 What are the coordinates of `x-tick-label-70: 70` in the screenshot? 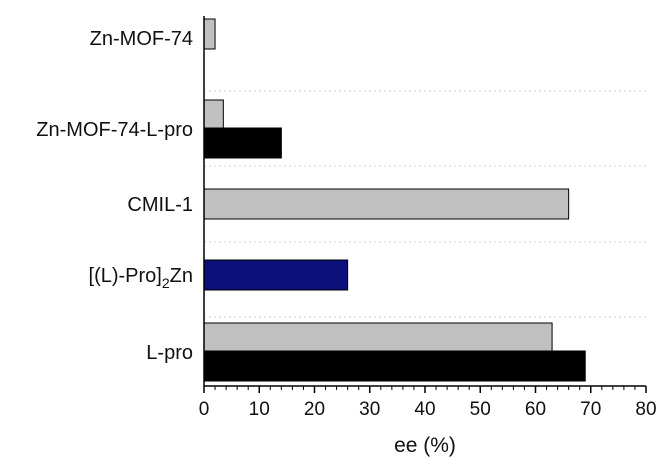 It's located at (590, 409).